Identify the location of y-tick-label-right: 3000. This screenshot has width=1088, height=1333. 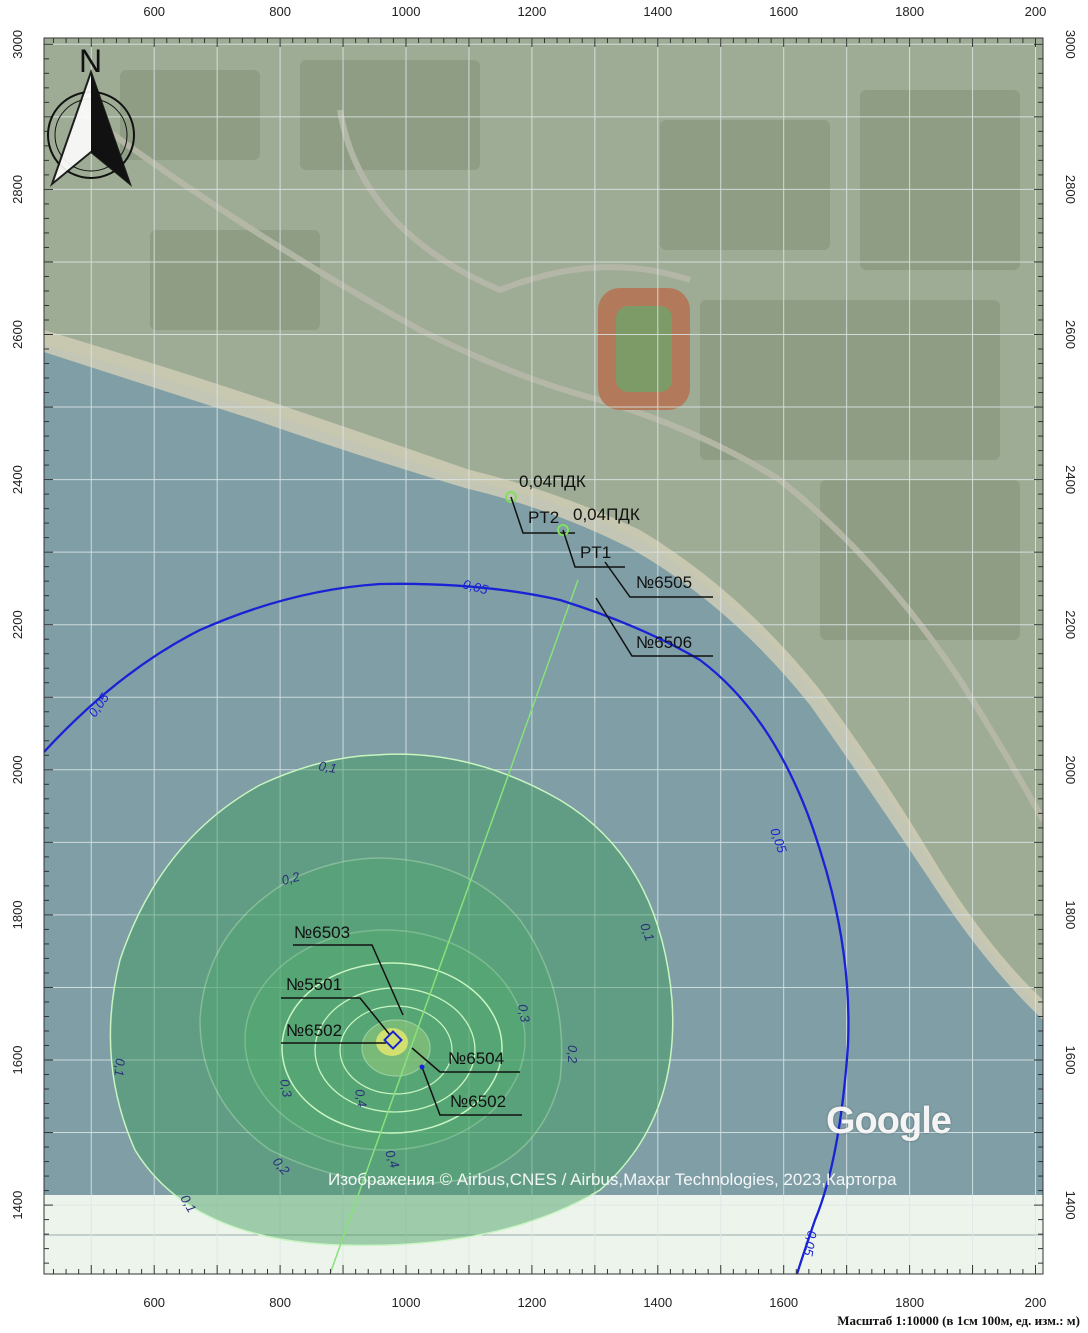
(1070, 44).